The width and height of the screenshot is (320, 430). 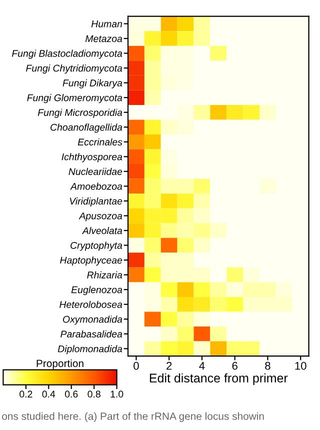 What do you see at coordinates (92, 320) in the screenshot?
I see `y-tick-label: Oxymonadida` at bounding box center [92, 320].